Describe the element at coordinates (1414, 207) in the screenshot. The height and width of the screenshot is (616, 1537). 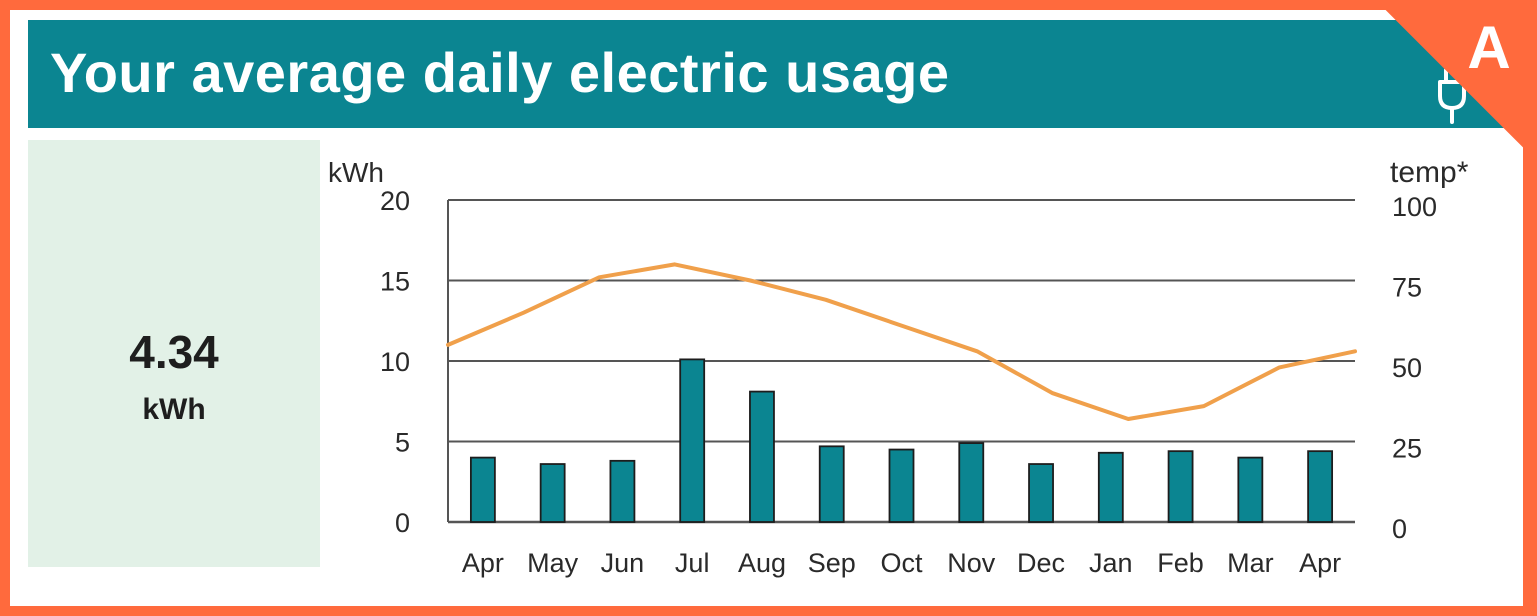
I see `y-right-tick-label: 100` at that location.